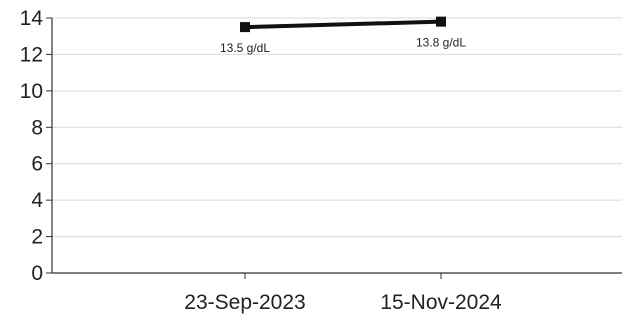  I want to click on data-label: 13.5 g/dL, so click(245, 48).